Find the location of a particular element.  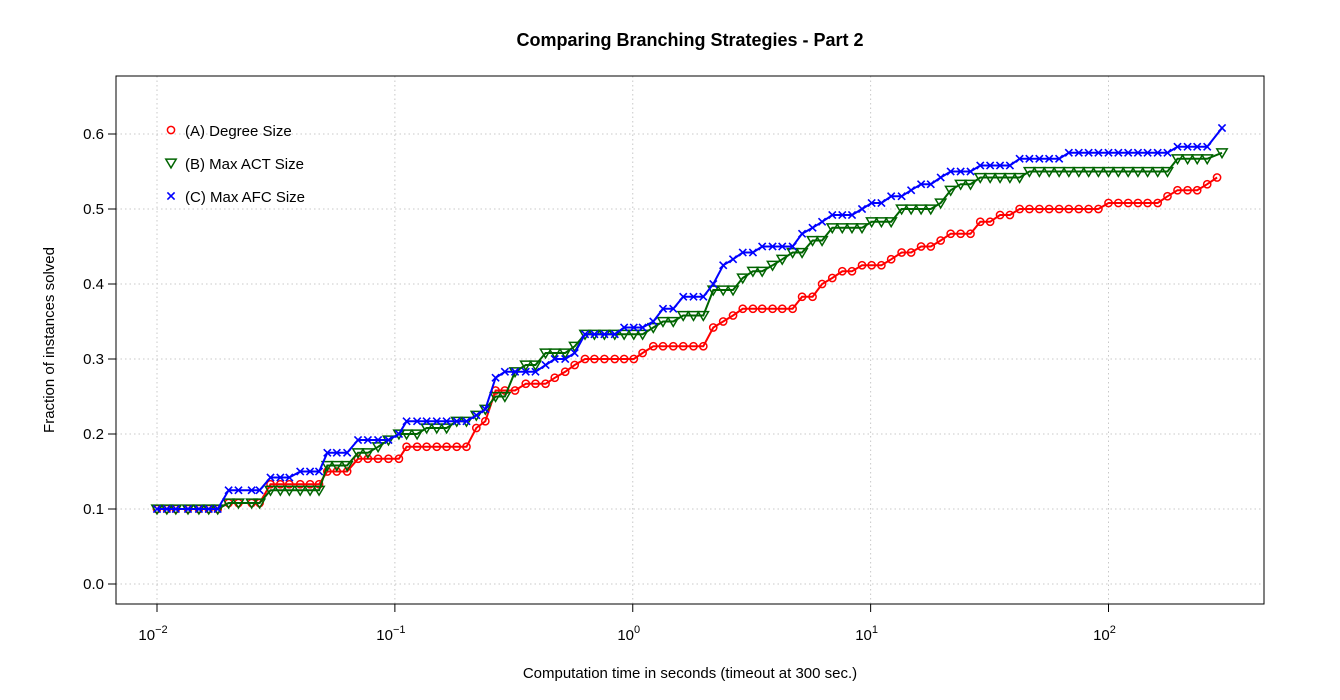

y-axis-label: Fraction of instances solved is located at coordinates (49, 340).